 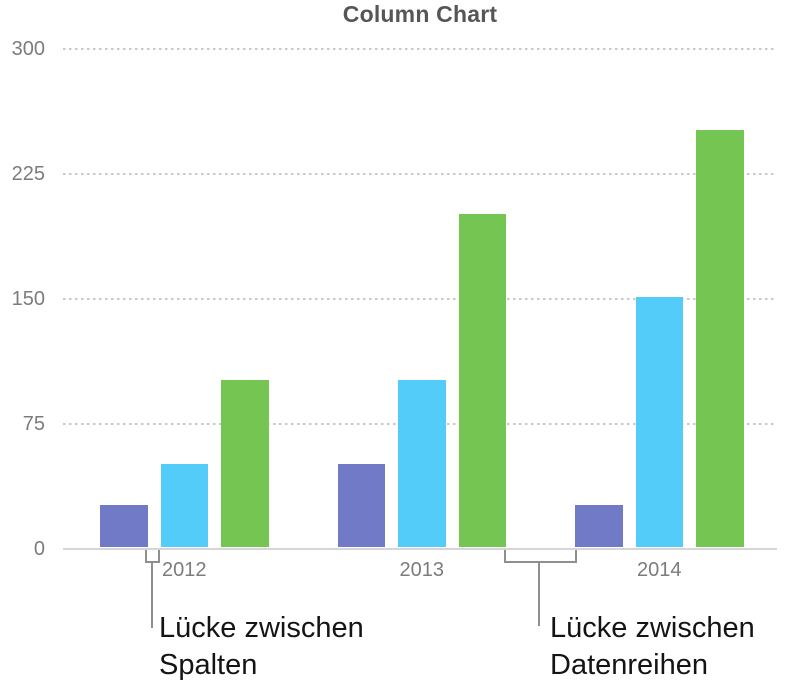 I want to click on bar-series-1-2012, so click(x=124, y=526).